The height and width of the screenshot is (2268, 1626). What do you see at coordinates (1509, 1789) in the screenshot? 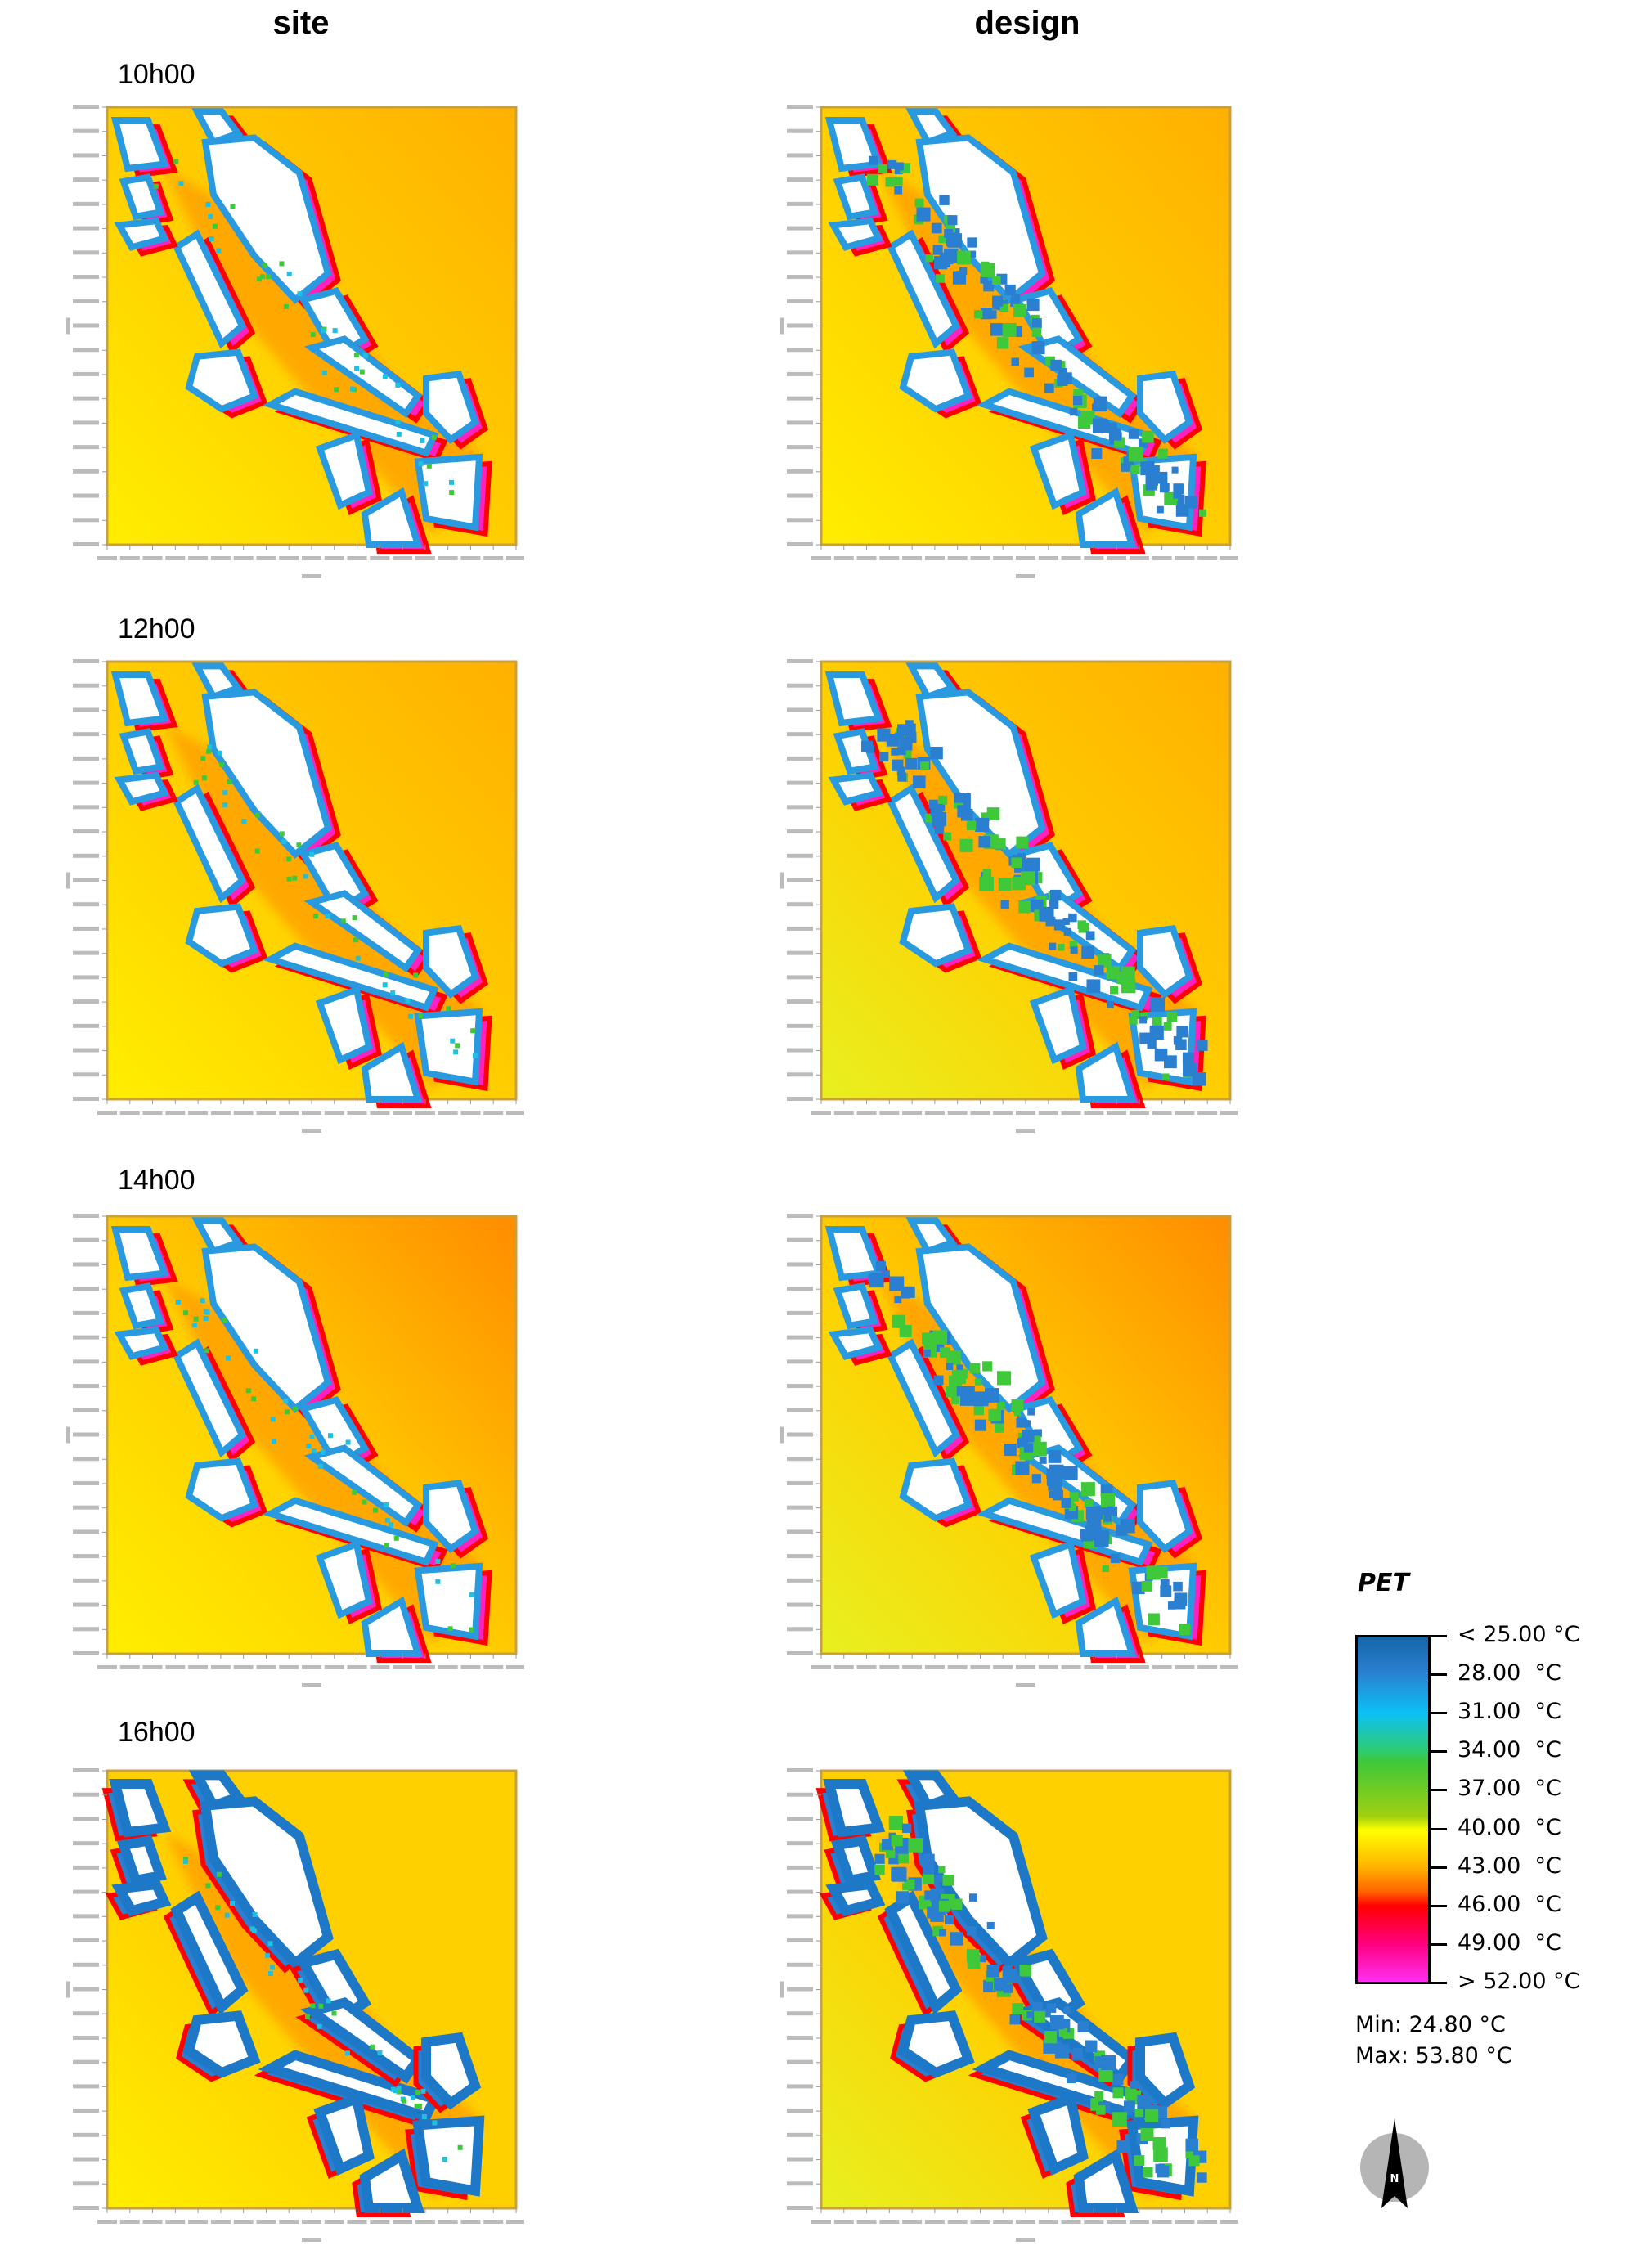
I see `legend-tick-label: 37.00 °C` at bounding box center [1509, 1789].